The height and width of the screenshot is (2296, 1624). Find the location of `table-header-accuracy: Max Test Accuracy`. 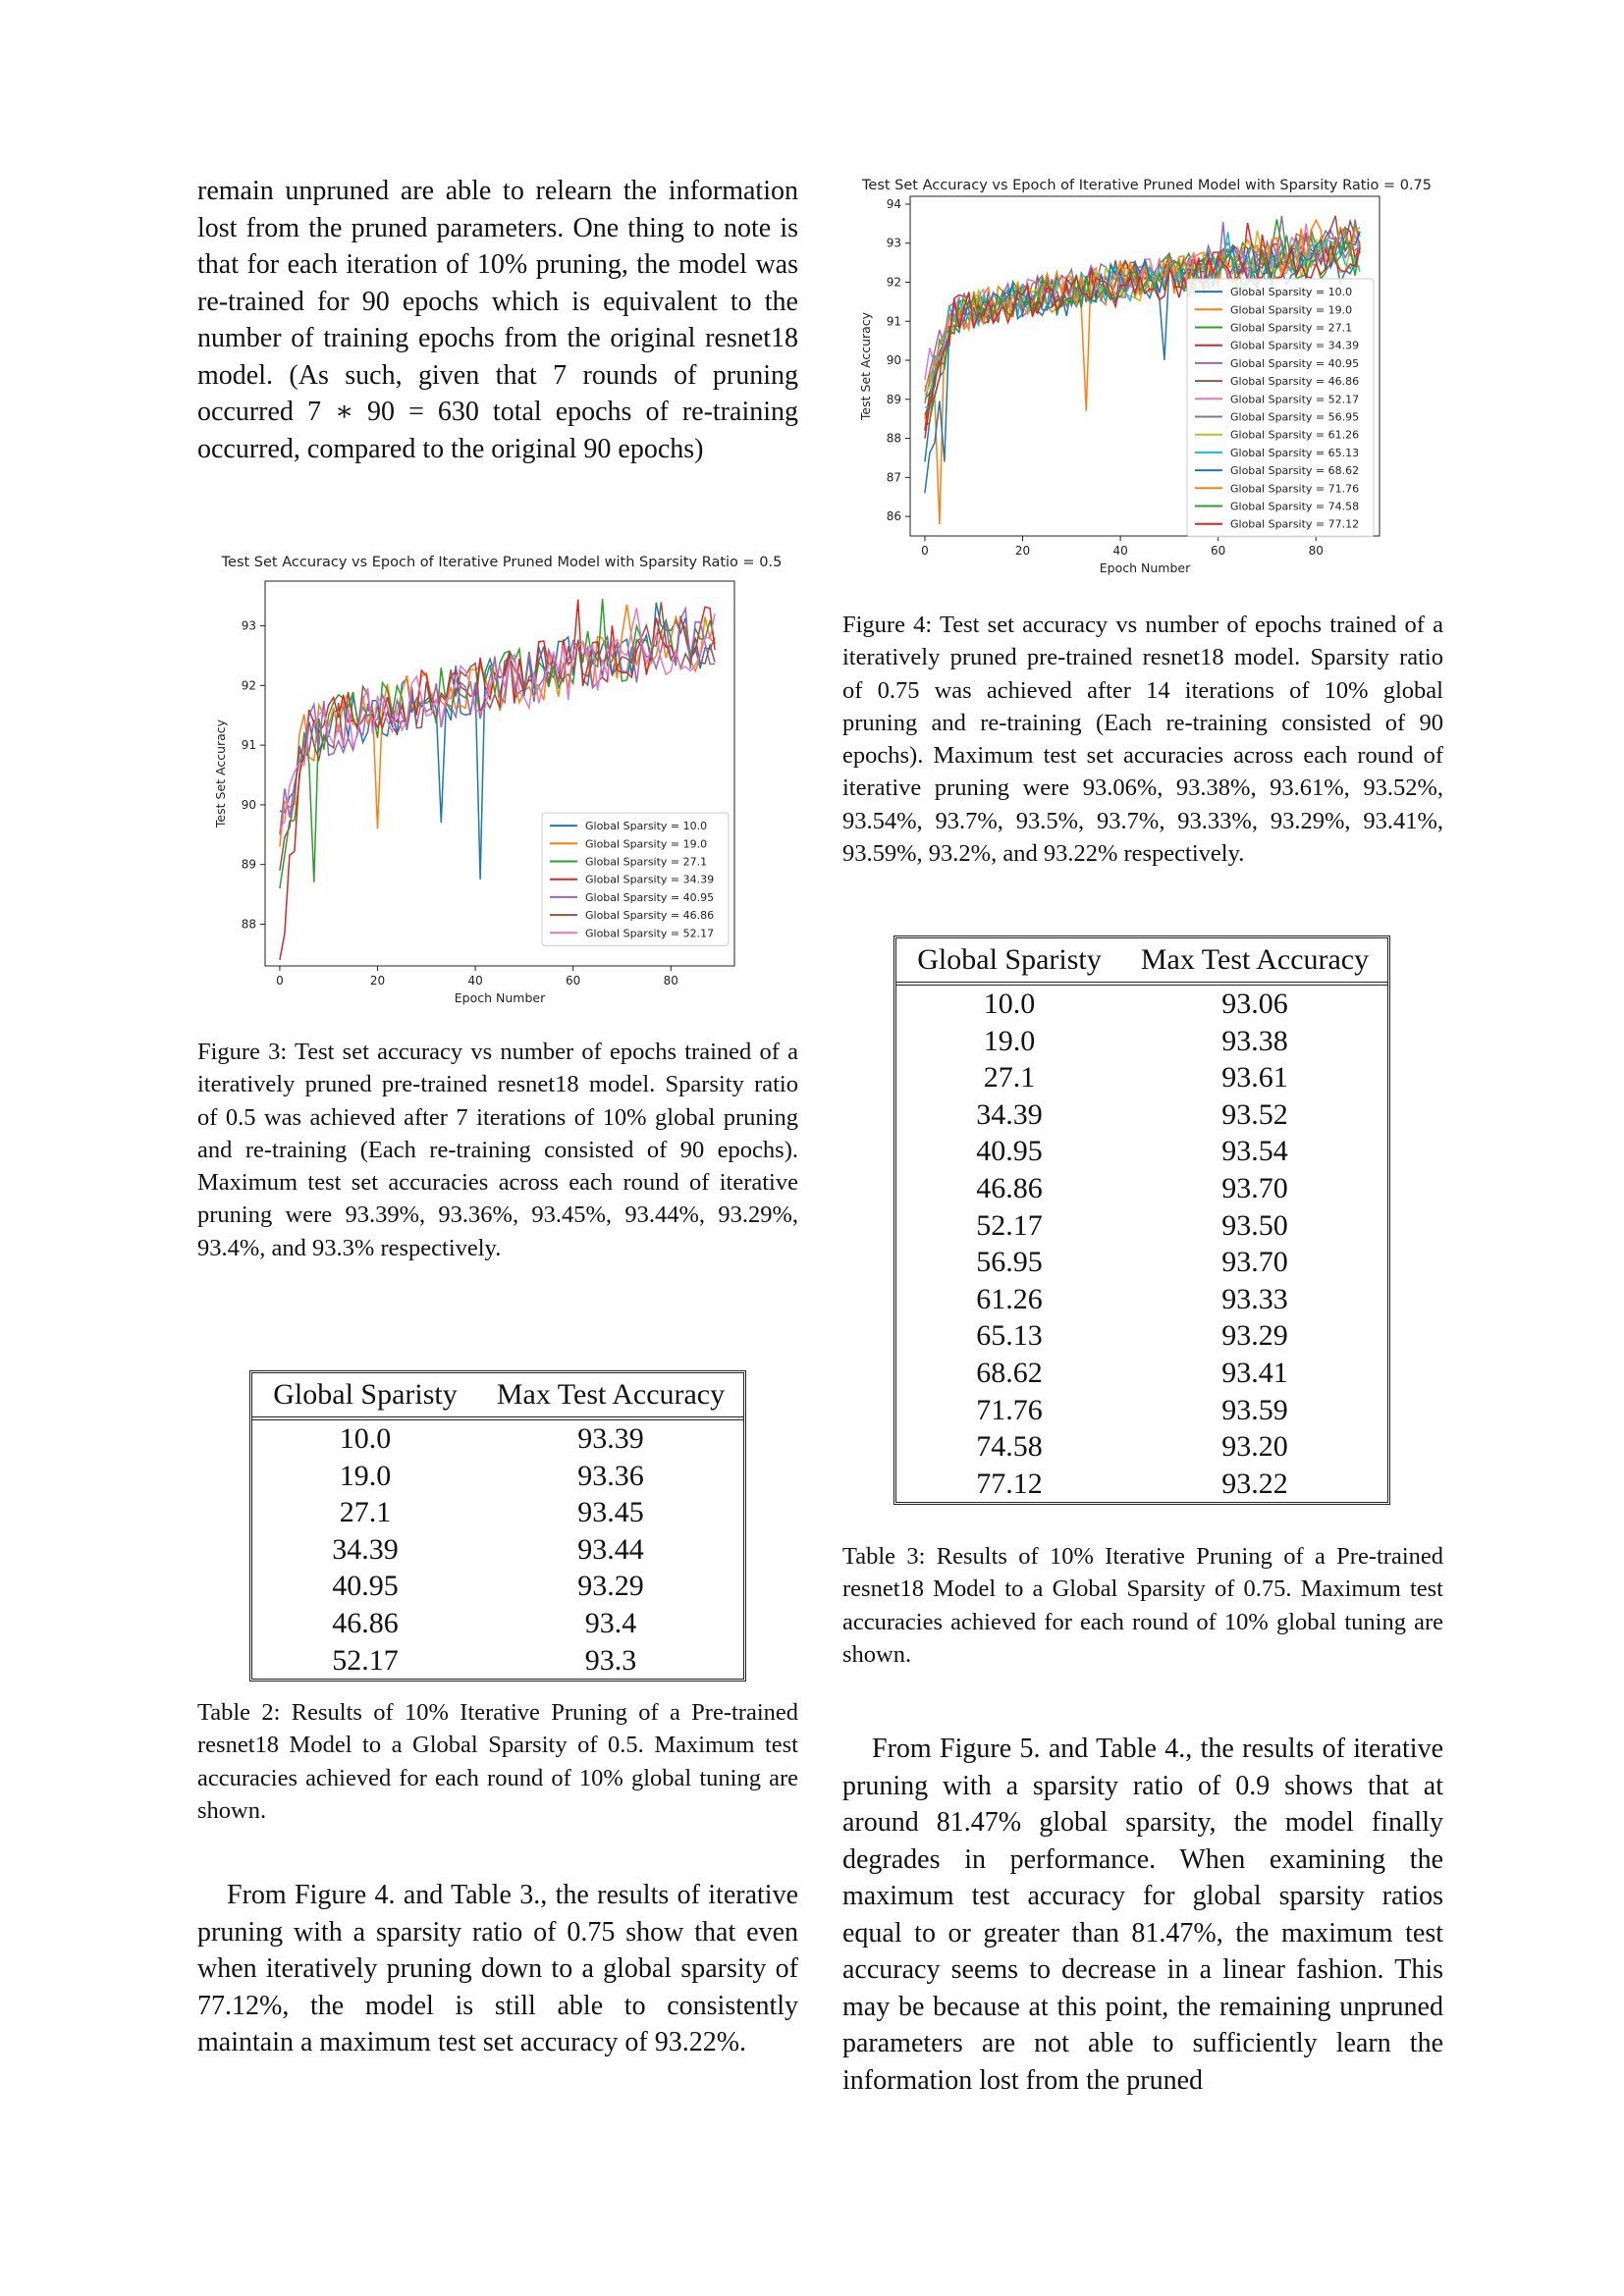

table-header-accuracy: Max Test Accuracy is located at coordinates (611, 1394).